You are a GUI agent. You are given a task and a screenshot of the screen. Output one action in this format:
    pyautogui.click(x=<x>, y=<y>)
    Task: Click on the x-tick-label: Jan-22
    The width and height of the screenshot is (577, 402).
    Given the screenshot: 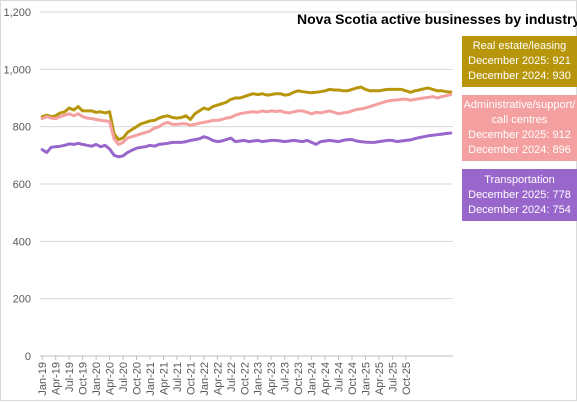 What is the action you would take?
    pyautogui.click(x=205, y=379)
    